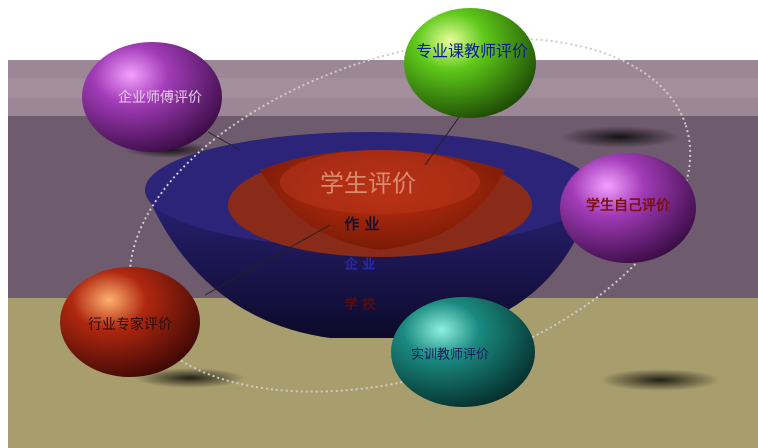  I want to click on node-label: 专业课教师评价, so click(472, 51).